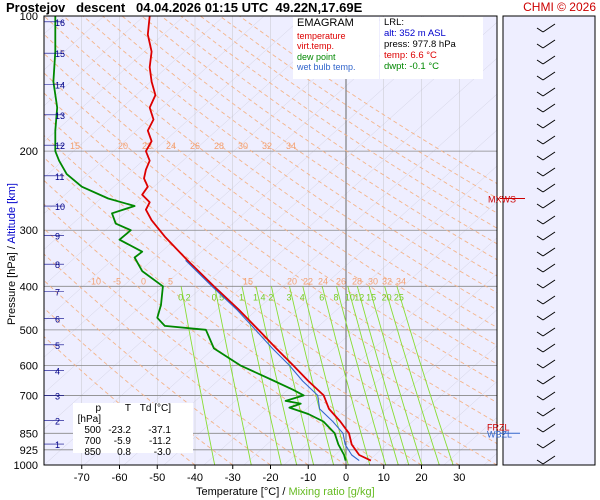  Describe the element at coordinates (387, 297) in the screenshot. I see `mixing-ratio-label: 20` at that location.